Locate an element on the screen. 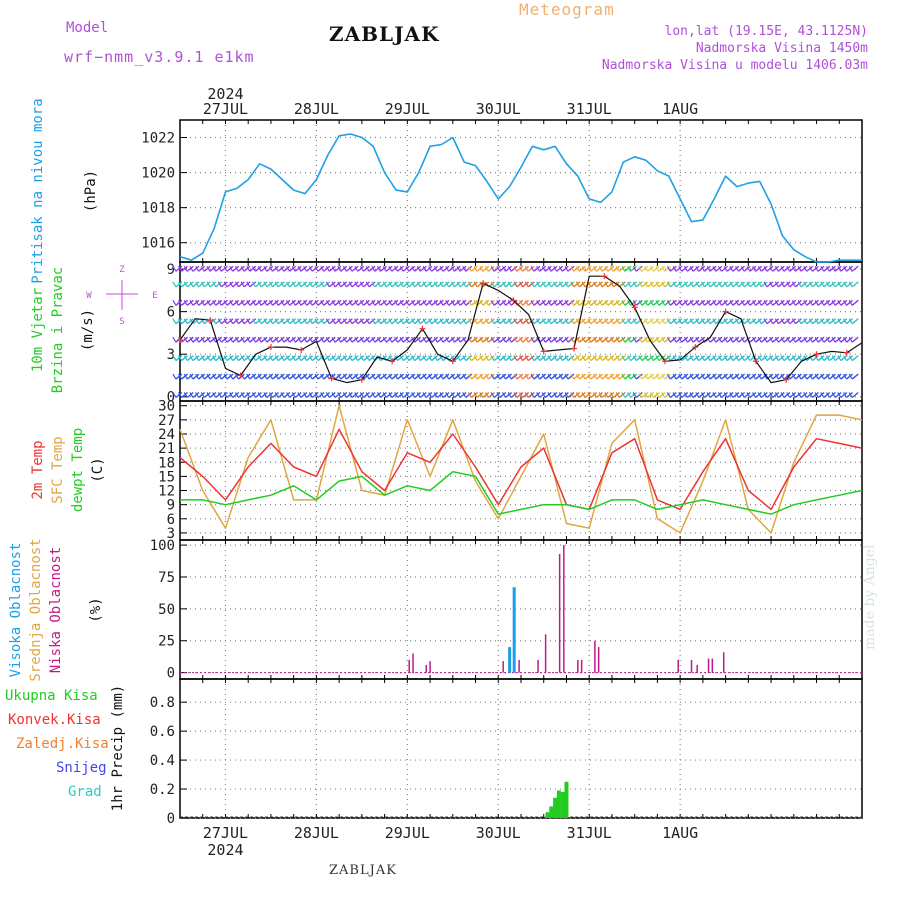  wind-tick-label: 6 is located at coordinates (171, 313).